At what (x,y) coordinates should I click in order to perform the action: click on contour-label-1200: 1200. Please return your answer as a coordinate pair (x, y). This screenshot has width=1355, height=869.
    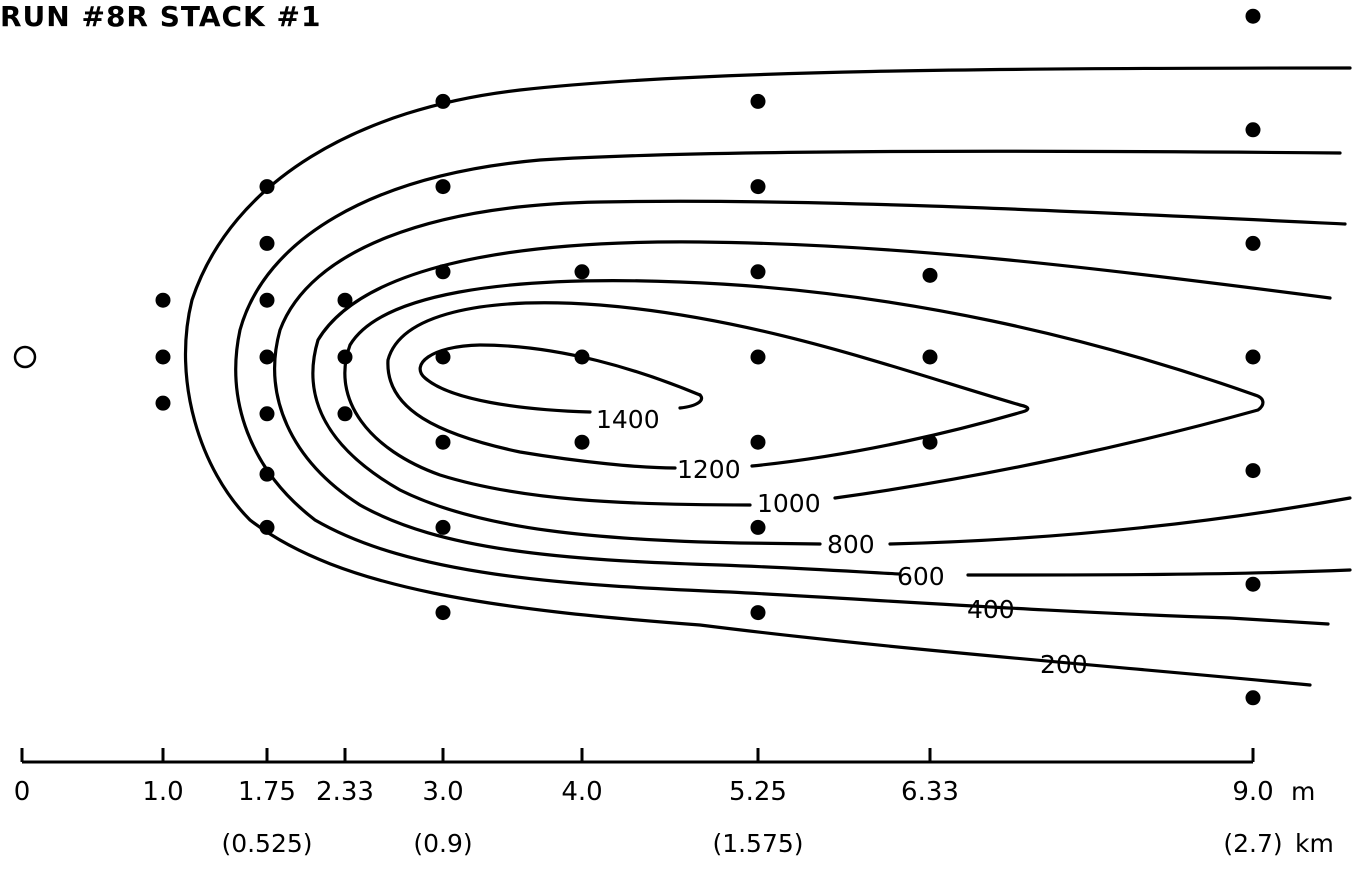
    Looking at the image, I should click on (709, 469).